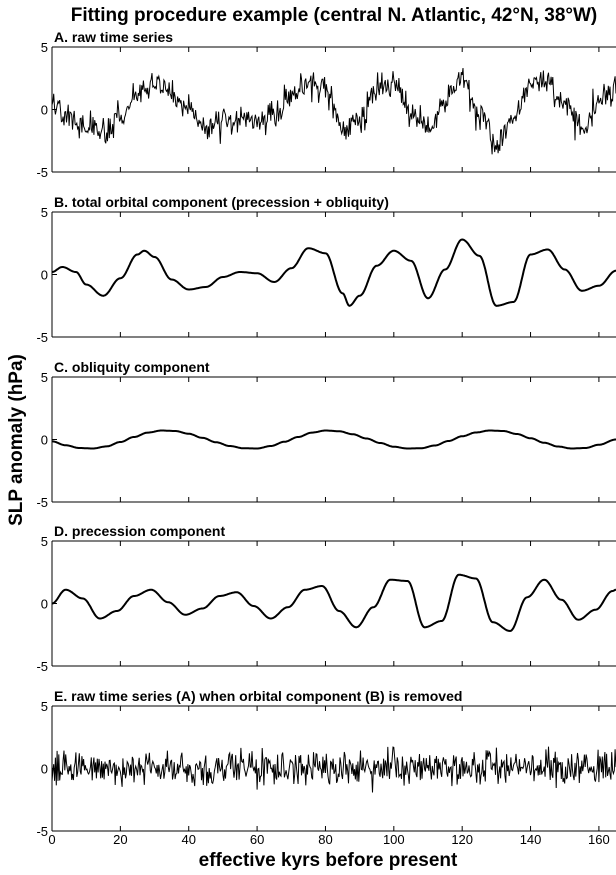 The width and height of the screenshot is (616, 875). Describe the element at coordinates (257, 839) in the screenshot. I see `x-tick-label: 60` at that location.